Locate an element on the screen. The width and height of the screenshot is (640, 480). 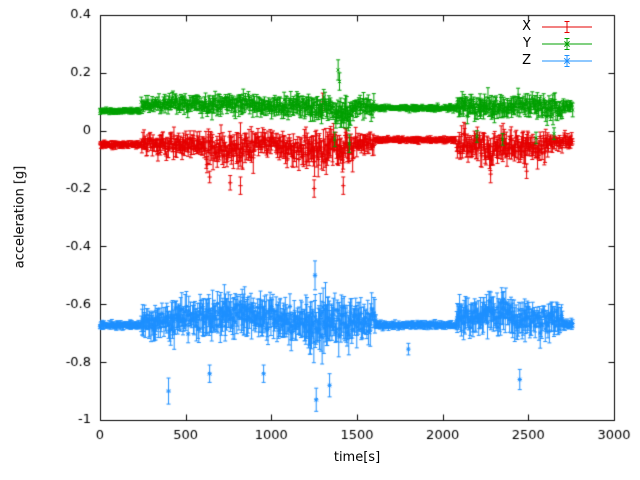
legend-item-z: Z is located at coordinates (558, 61).